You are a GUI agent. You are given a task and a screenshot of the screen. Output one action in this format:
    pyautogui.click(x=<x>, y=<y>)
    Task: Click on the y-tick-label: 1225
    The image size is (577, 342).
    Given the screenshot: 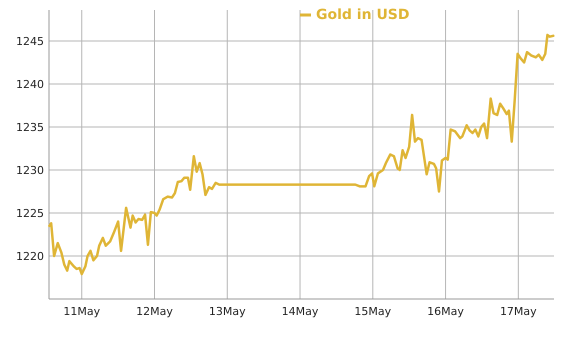 What is the action you would take?
    pyautogui.click(x=30, y=213)
    